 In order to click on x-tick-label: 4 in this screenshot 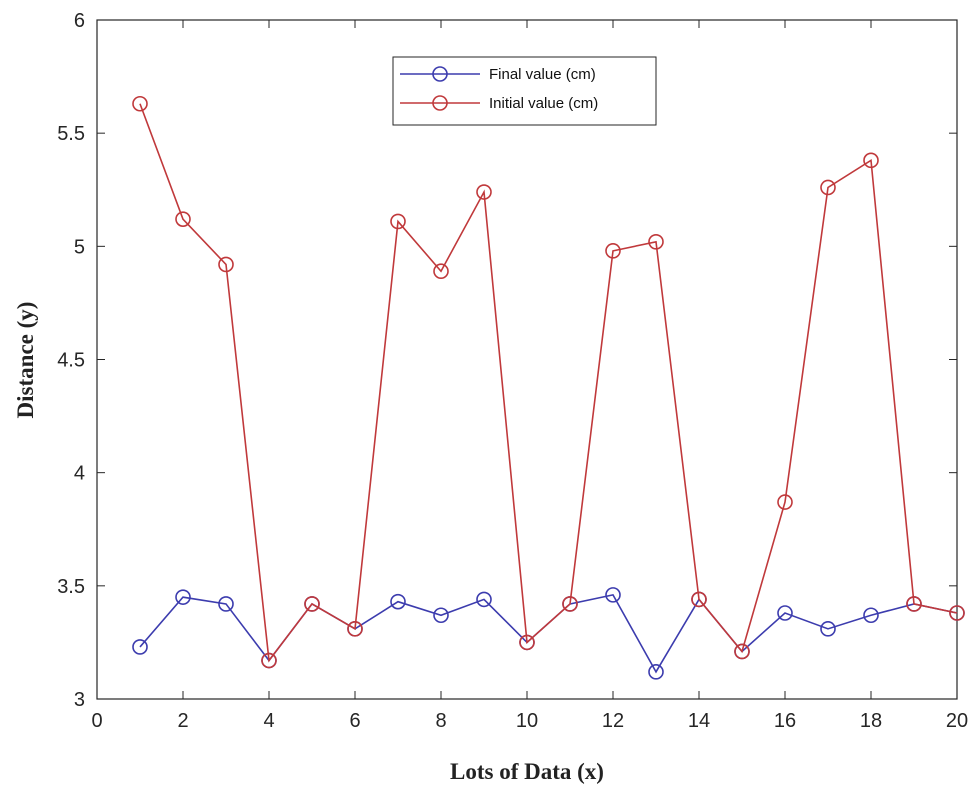, I will do `click(268, 721)`.